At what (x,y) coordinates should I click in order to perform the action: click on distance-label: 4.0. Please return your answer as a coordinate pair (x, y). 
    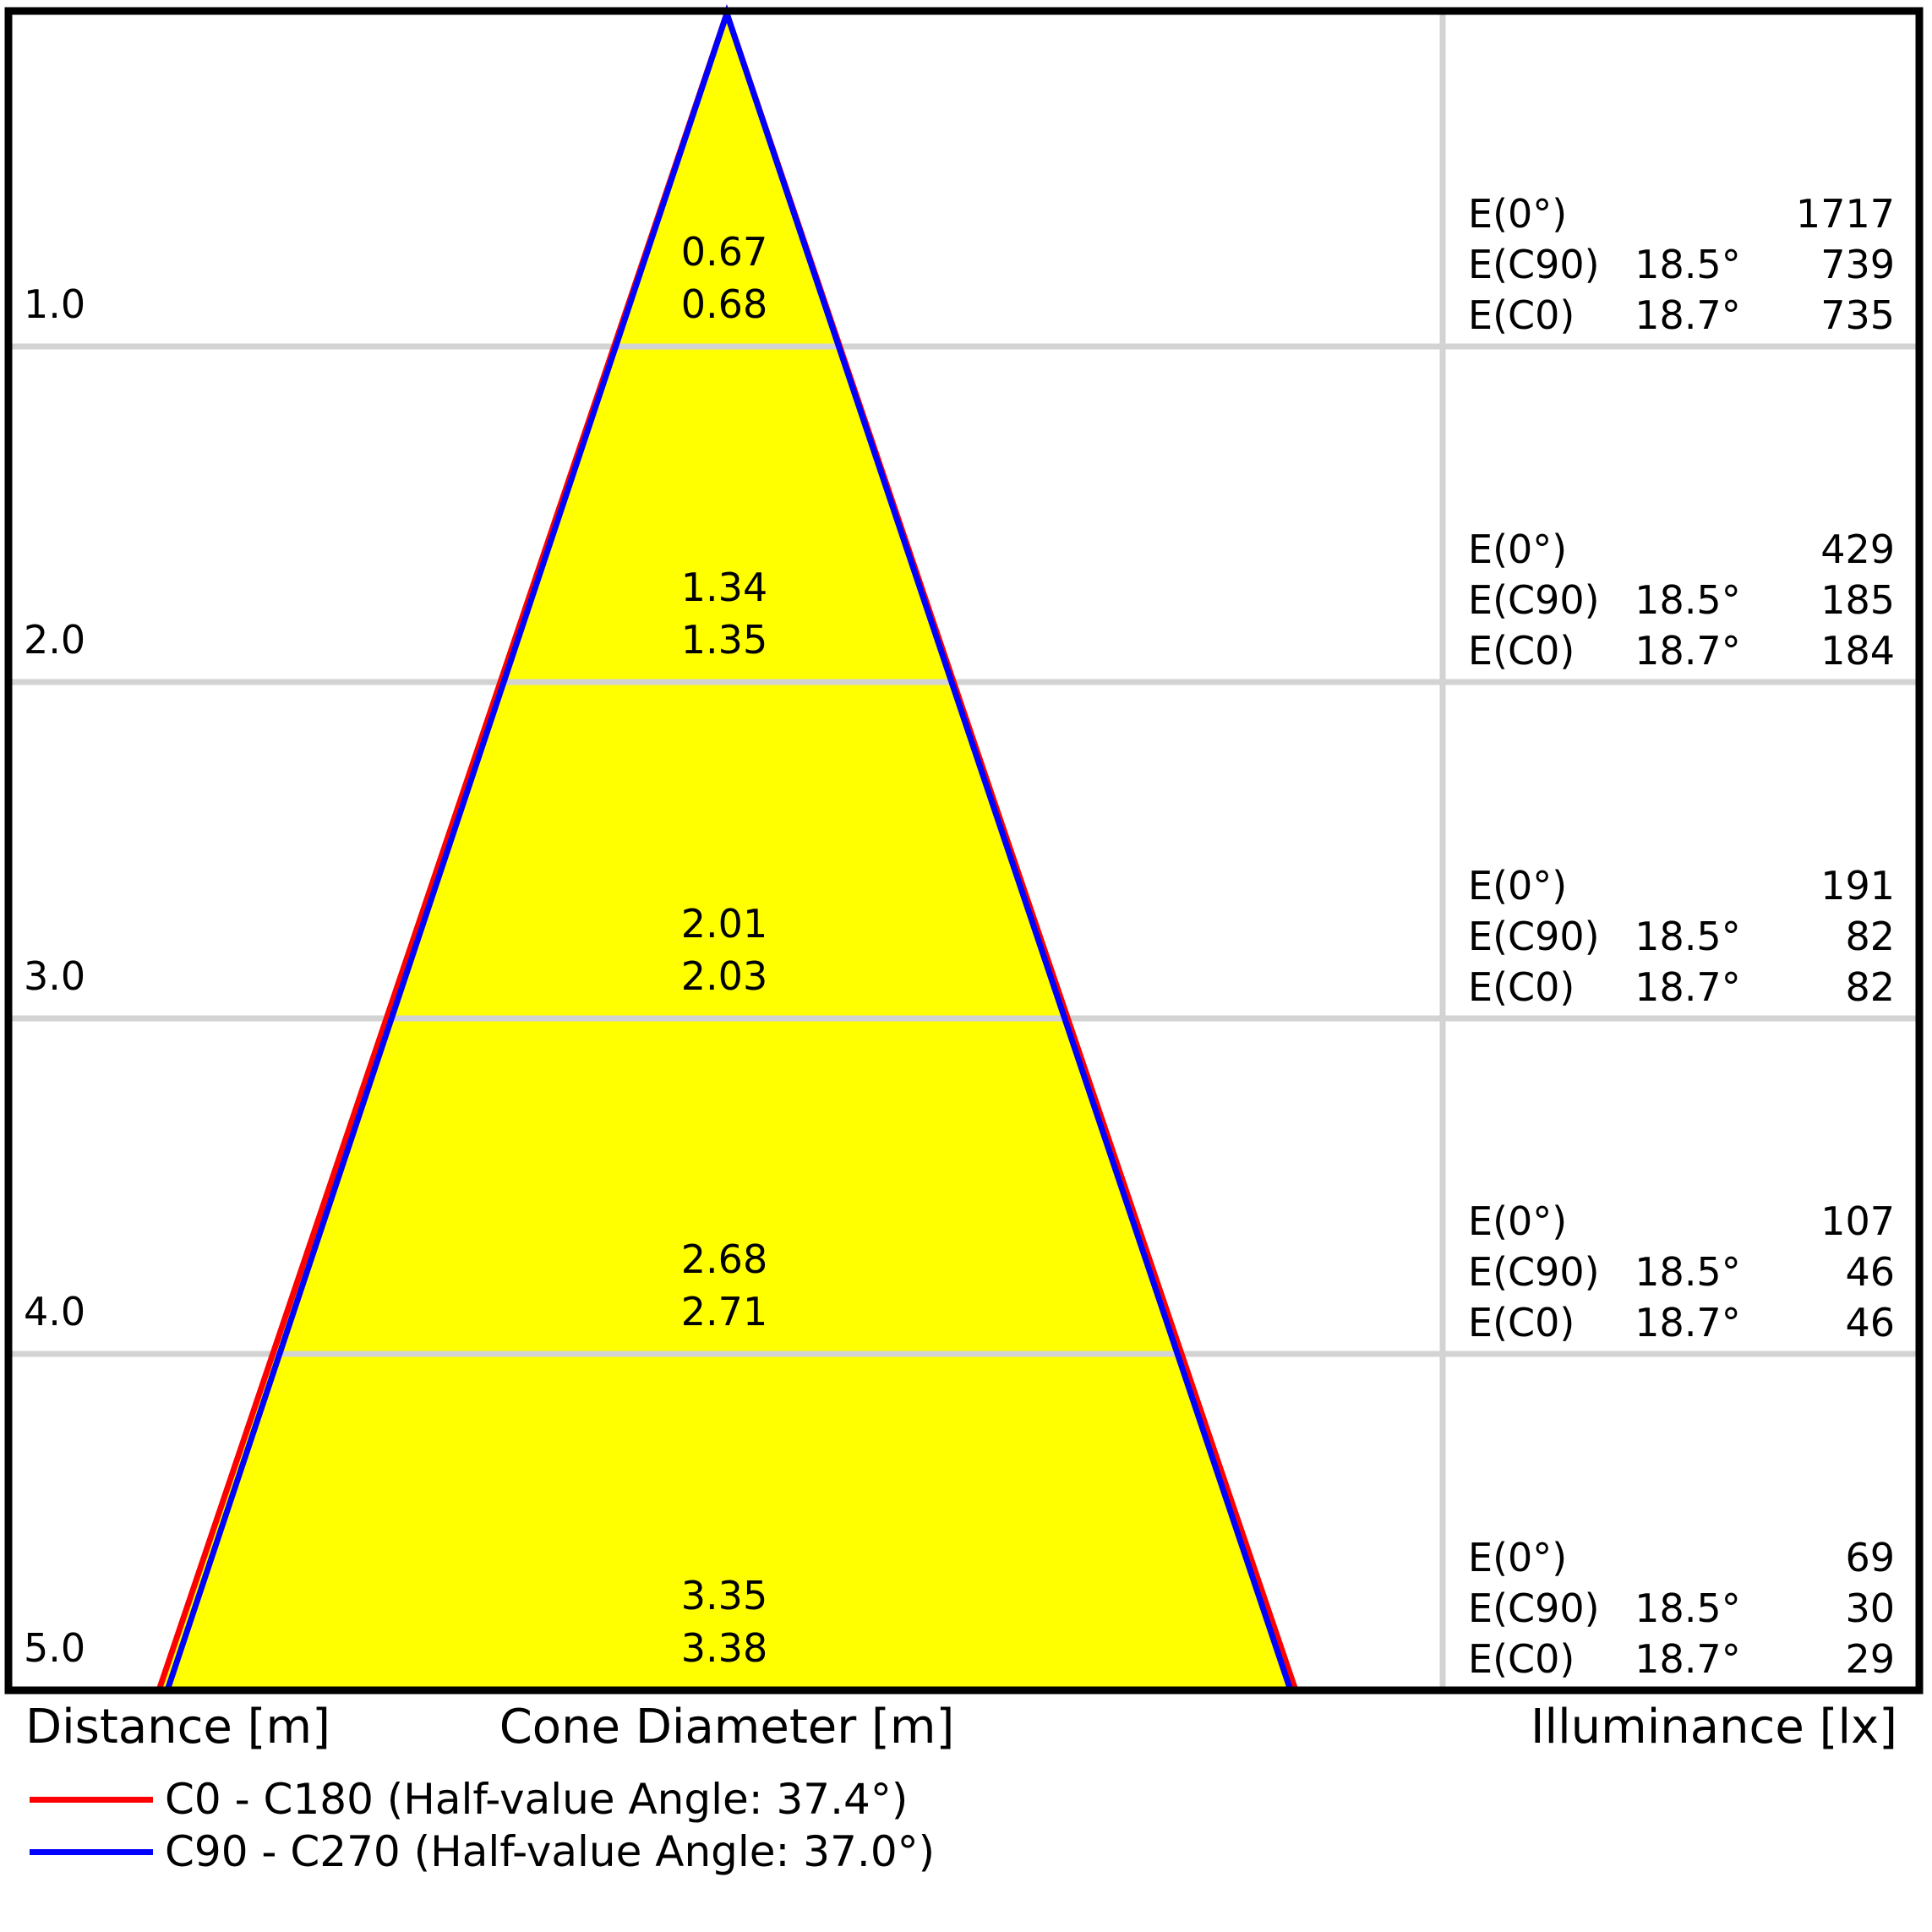
    Looking at the image, I should click on (55, 1311).